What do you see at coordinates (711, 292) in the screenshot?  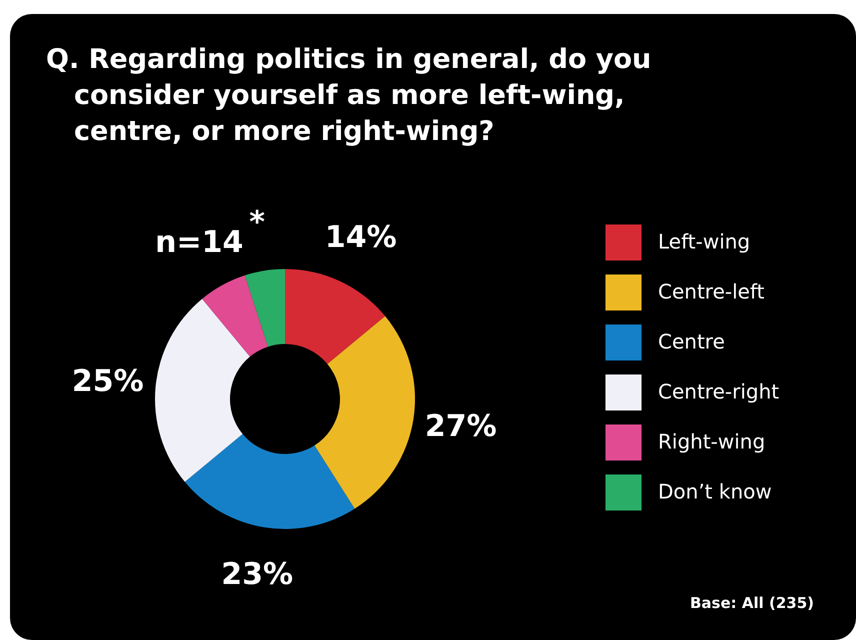 I see `legend-label: Centre-left` at bounding box center [711, 292].